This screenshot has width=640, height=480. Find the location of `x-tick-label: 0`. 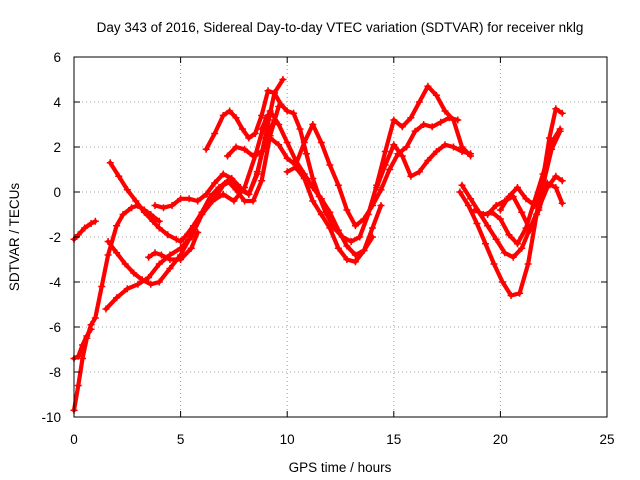

x-tick-label: 0 is located at coordinates (74, 439).